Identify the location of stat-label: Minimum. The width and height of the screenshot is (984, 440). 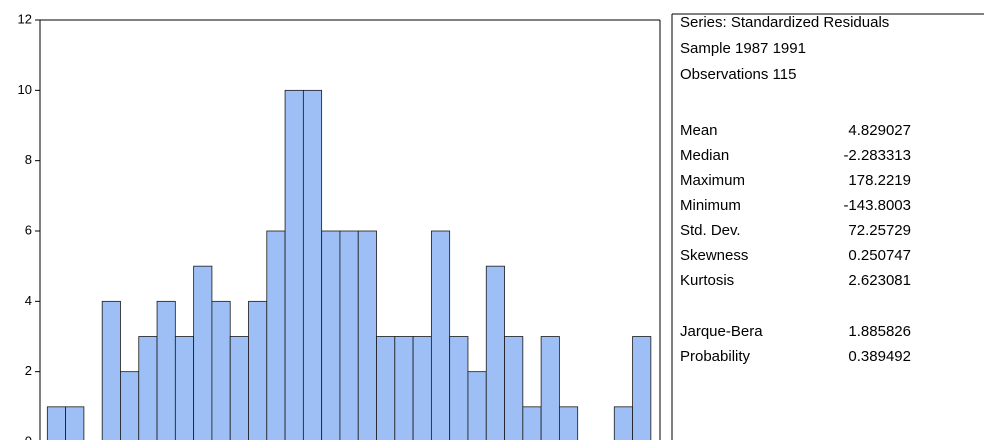
(710, 205).